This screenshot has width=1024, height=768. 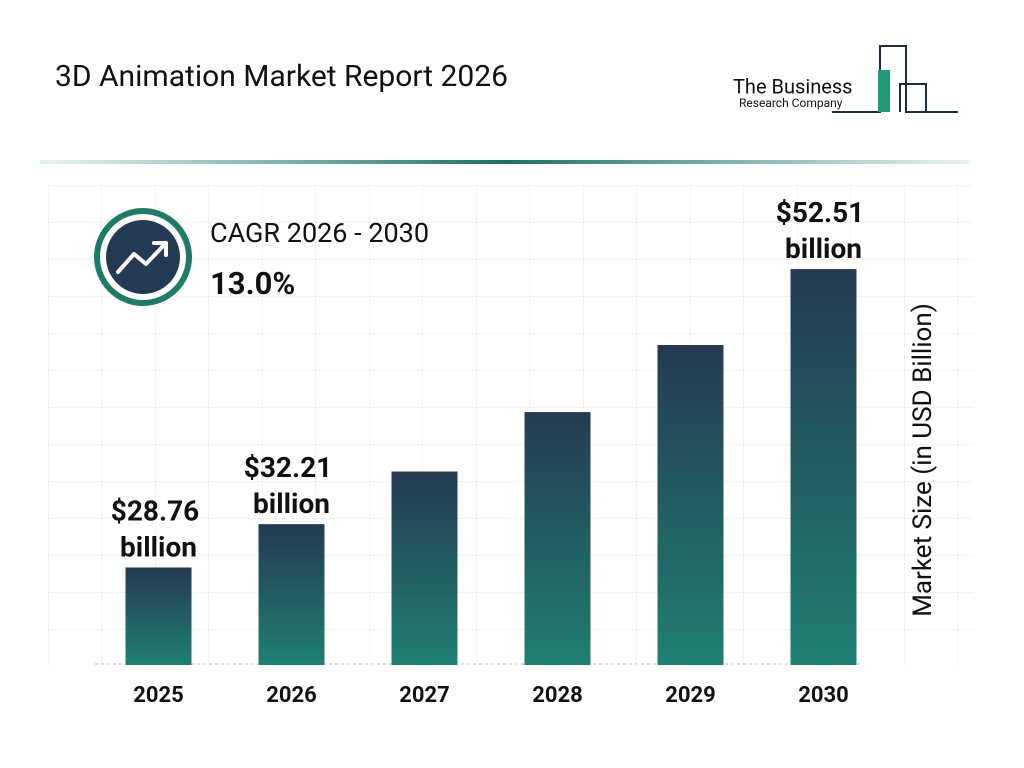 What do you see at coordinates (791, 103) in the screenshot?
I see `brand-line2: Research Company` at bounding box center [791, 103].